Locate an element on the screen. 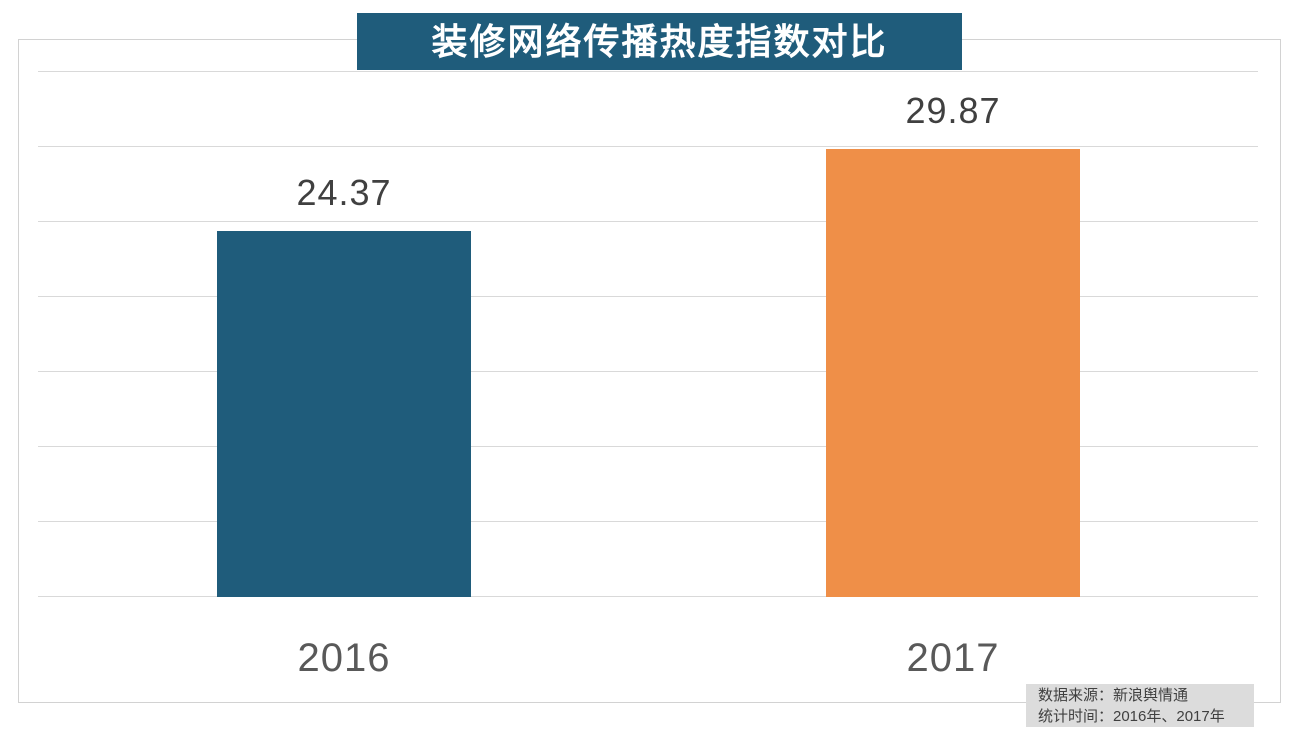 The width and height of the screenshot is (1296, 741). source-line: 数据来源：新浪舆情通 is located at coordinates (1113, 695).